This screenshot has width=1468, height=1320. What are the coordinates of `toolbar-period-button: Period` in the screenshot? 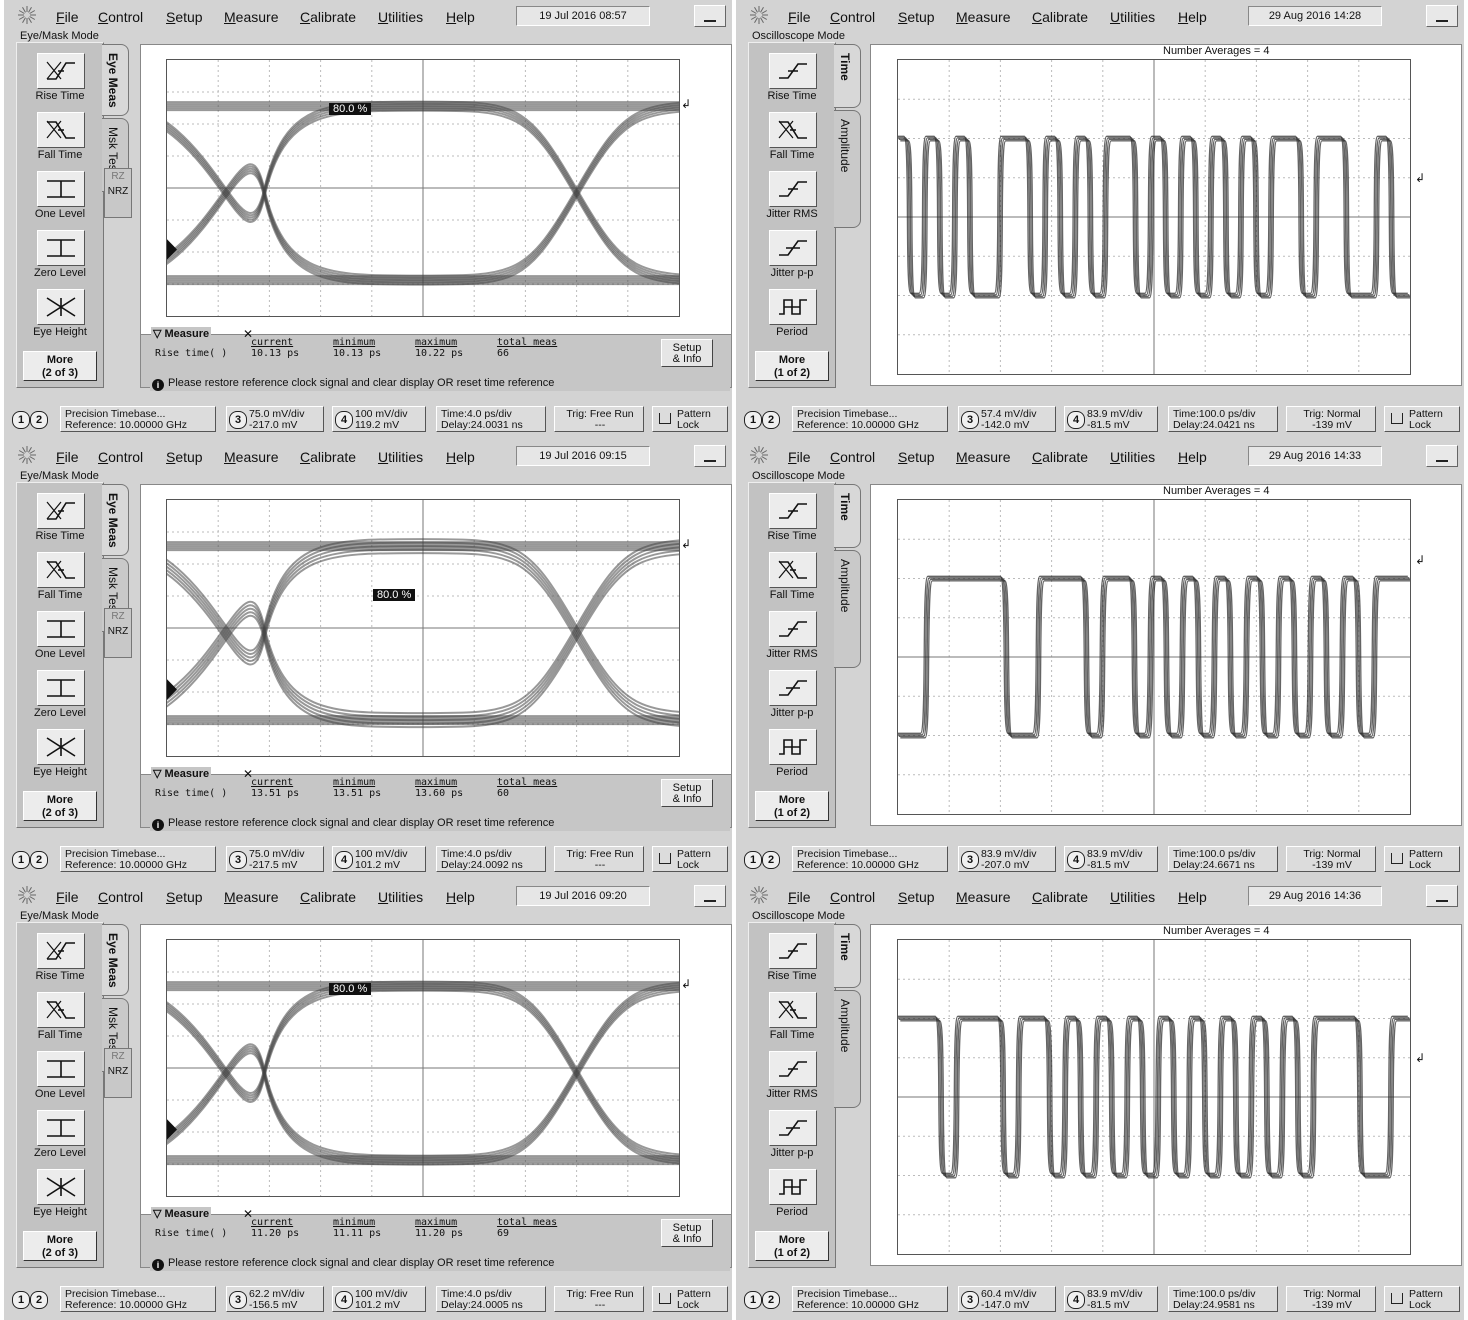 It's located at (792, 317).